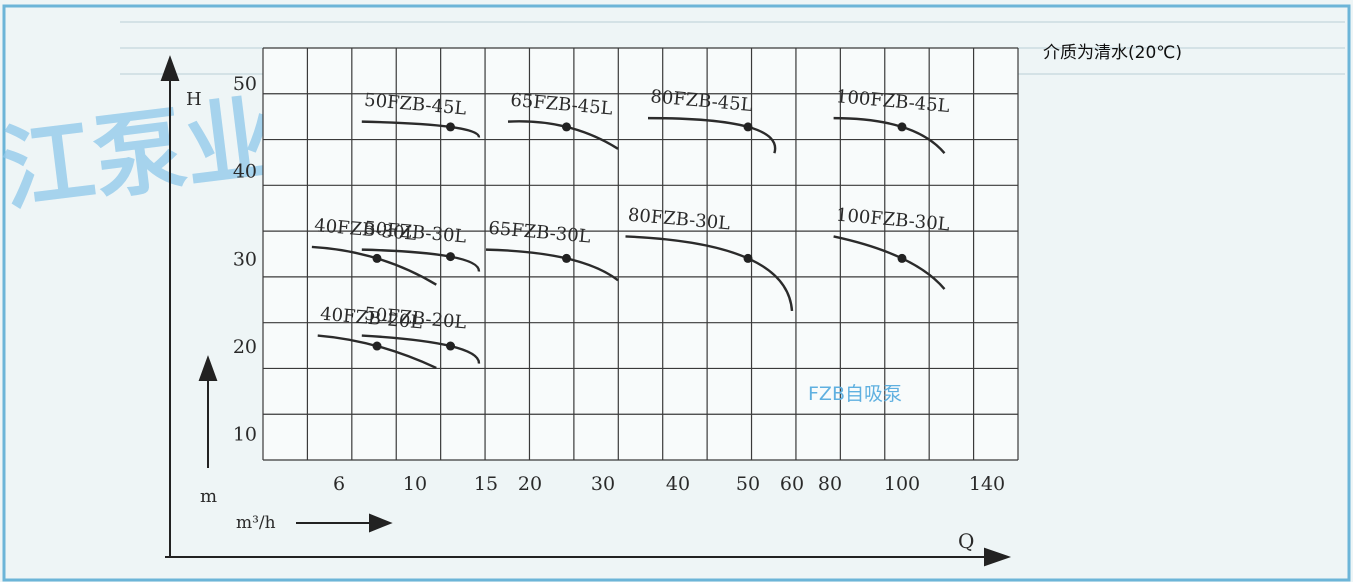 This screenshot has height=582, width=1353. Describe the element at coordinates (748, 258) in the screenshot. I see `rated-point-80FZB-30L` at that location.